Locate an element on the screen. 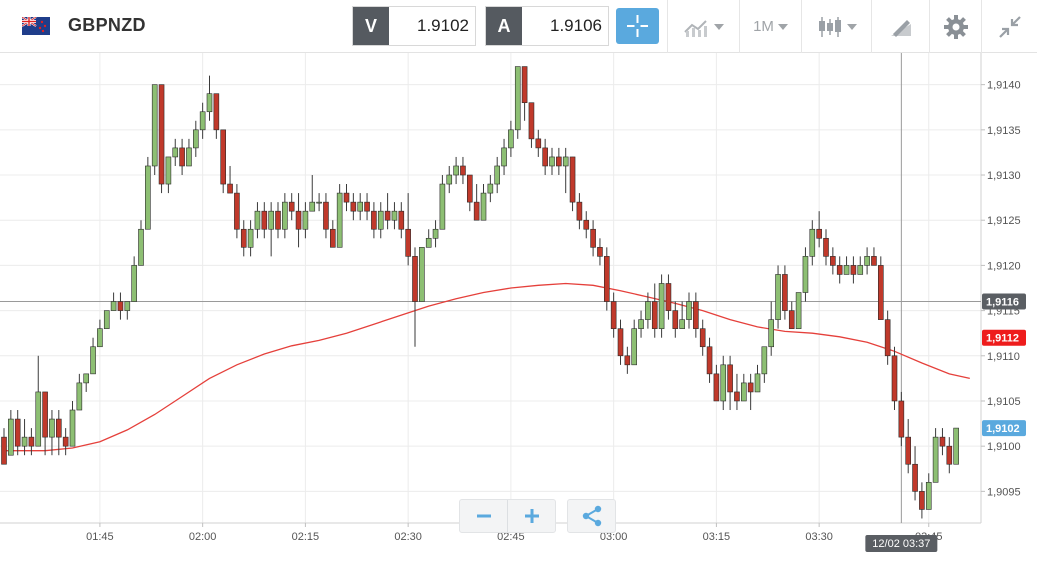 This screenshot has width=1037, height=561. chart-type-button is located at coordinates (703, 26).